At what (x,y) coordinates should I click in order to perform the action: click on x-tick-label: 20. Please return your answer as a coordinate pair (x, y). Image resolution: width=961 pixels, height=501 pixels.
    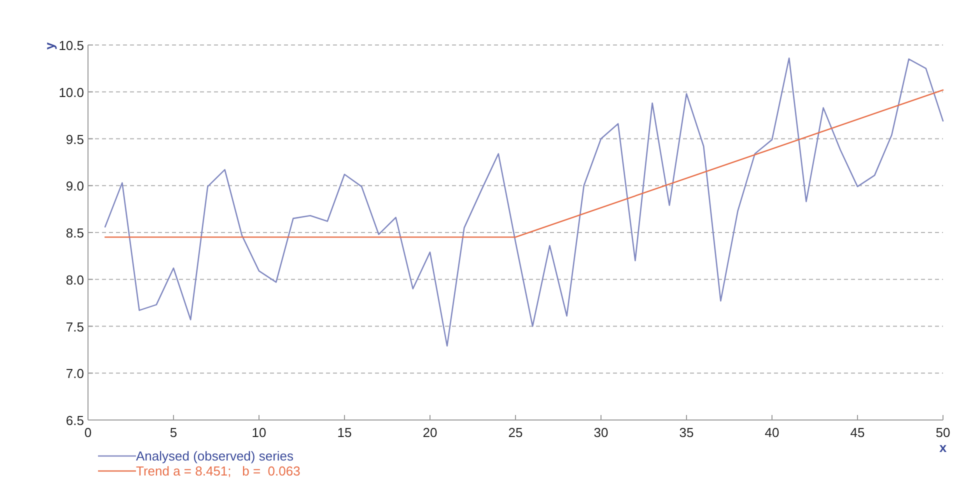
    Looking at the image, I should click on (430, 432).